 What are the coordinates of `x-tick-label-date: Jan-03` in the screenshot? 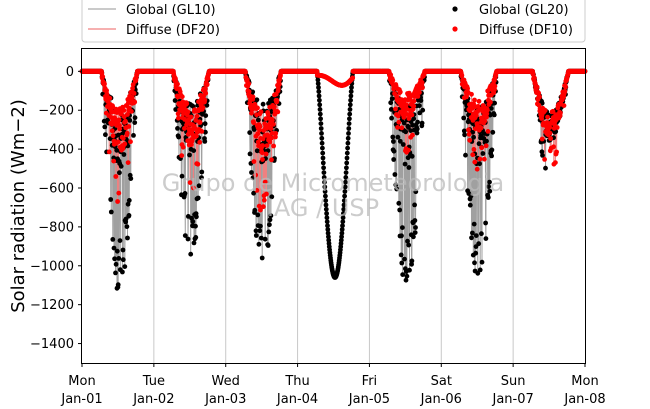 It's located at (225, 399).